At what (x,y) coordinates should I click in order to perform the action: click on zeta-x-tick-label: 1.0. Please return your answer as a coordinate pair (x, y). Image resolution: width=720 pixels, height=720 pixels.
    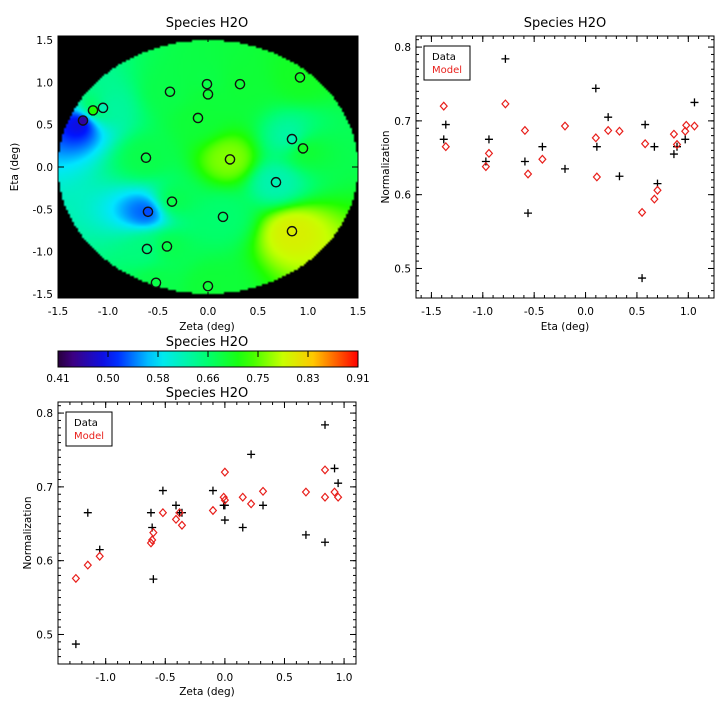
    Looking at the image, I should click on (344, 678).